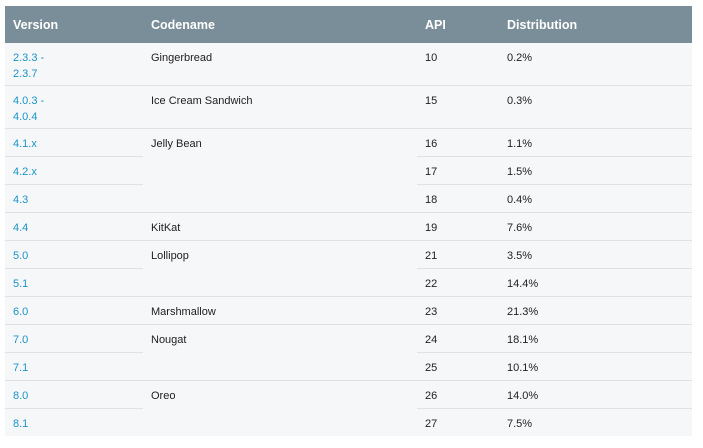 The image size is (703, 448). I want to click on api-cell: 22, so click(458, 282).